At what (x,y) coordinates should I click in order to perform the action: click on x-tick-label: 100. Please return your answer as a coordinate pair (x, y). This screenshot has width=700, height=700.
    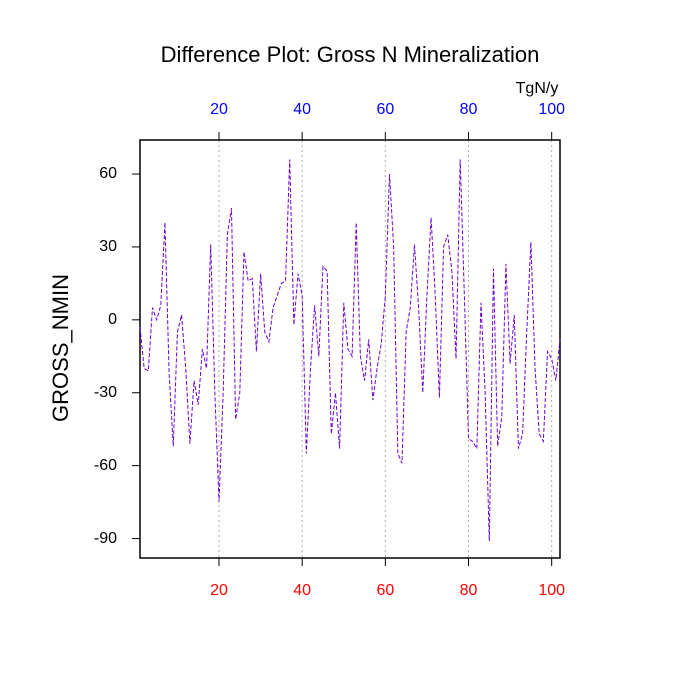
    Looking at the image, I should click on (551, 590).